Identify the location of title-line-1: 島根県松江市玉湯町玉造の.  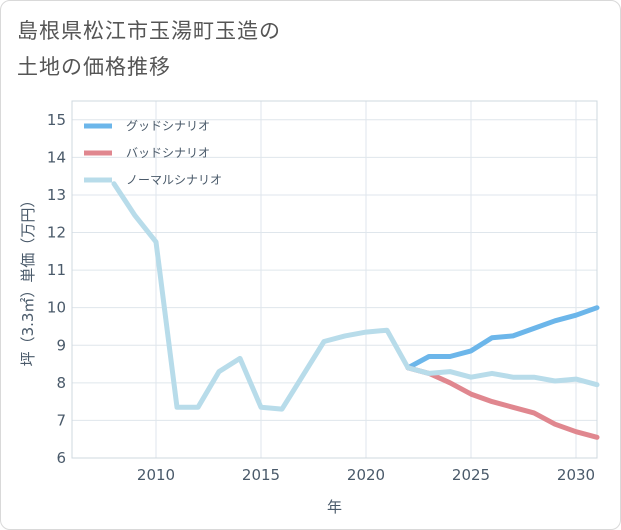
(149, 31).